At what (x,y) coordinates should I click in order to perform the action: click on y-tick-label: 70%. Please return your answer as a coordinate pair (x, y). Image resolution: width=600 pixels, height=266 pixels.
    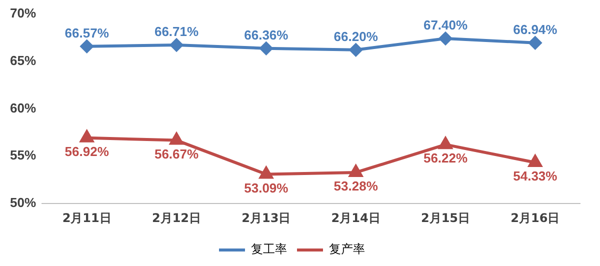
    Looking at the image, I should click on (23, 12).